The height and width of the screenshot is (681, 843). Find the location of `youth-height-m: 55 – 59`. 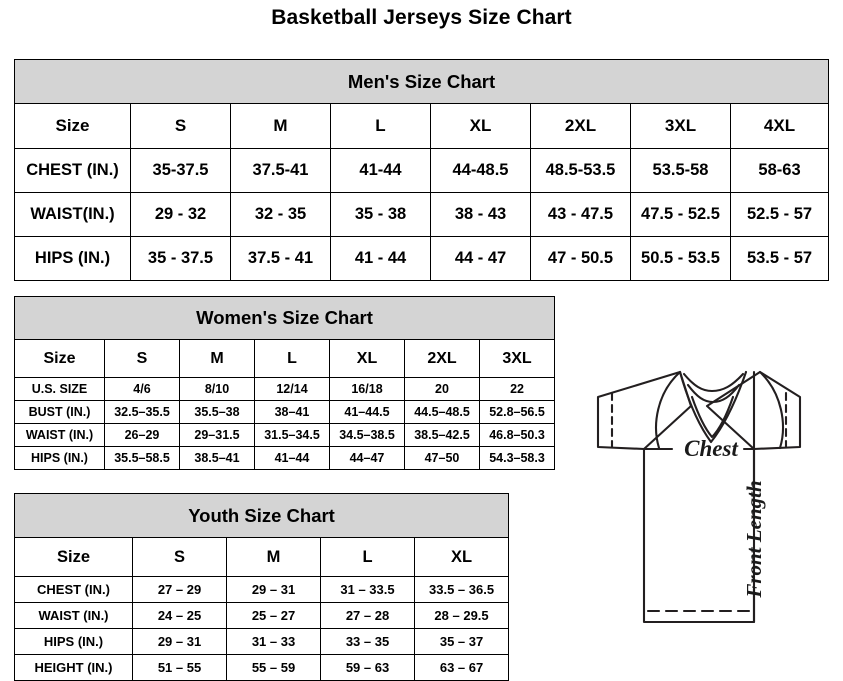

youth-height-m: 55 – 59 is located at coordinates (273, 667).